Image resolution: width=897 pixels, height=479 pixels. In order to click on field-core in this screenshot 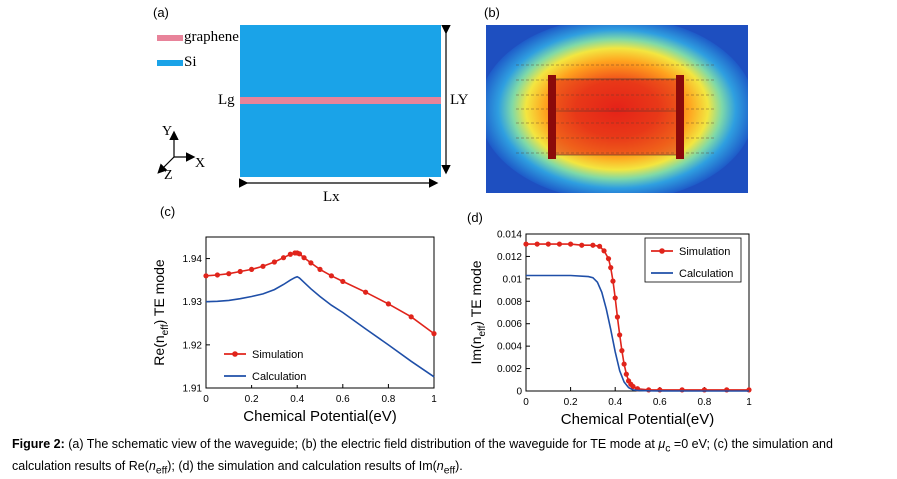, I will do `click(615, 117)`.